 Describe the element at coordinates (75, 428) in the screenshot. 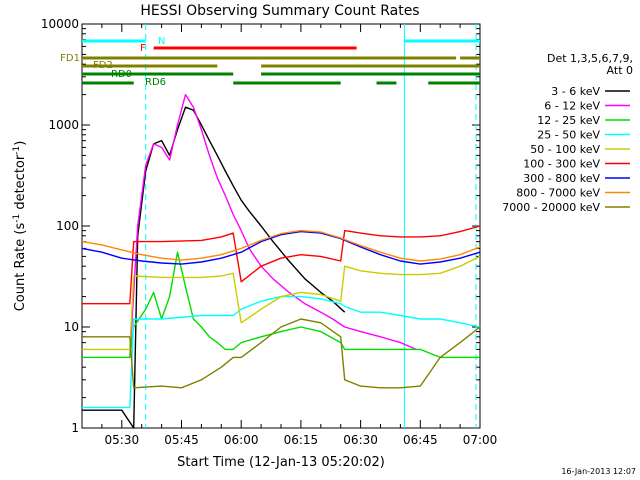

I see `y-tick-label: 1` at that location.